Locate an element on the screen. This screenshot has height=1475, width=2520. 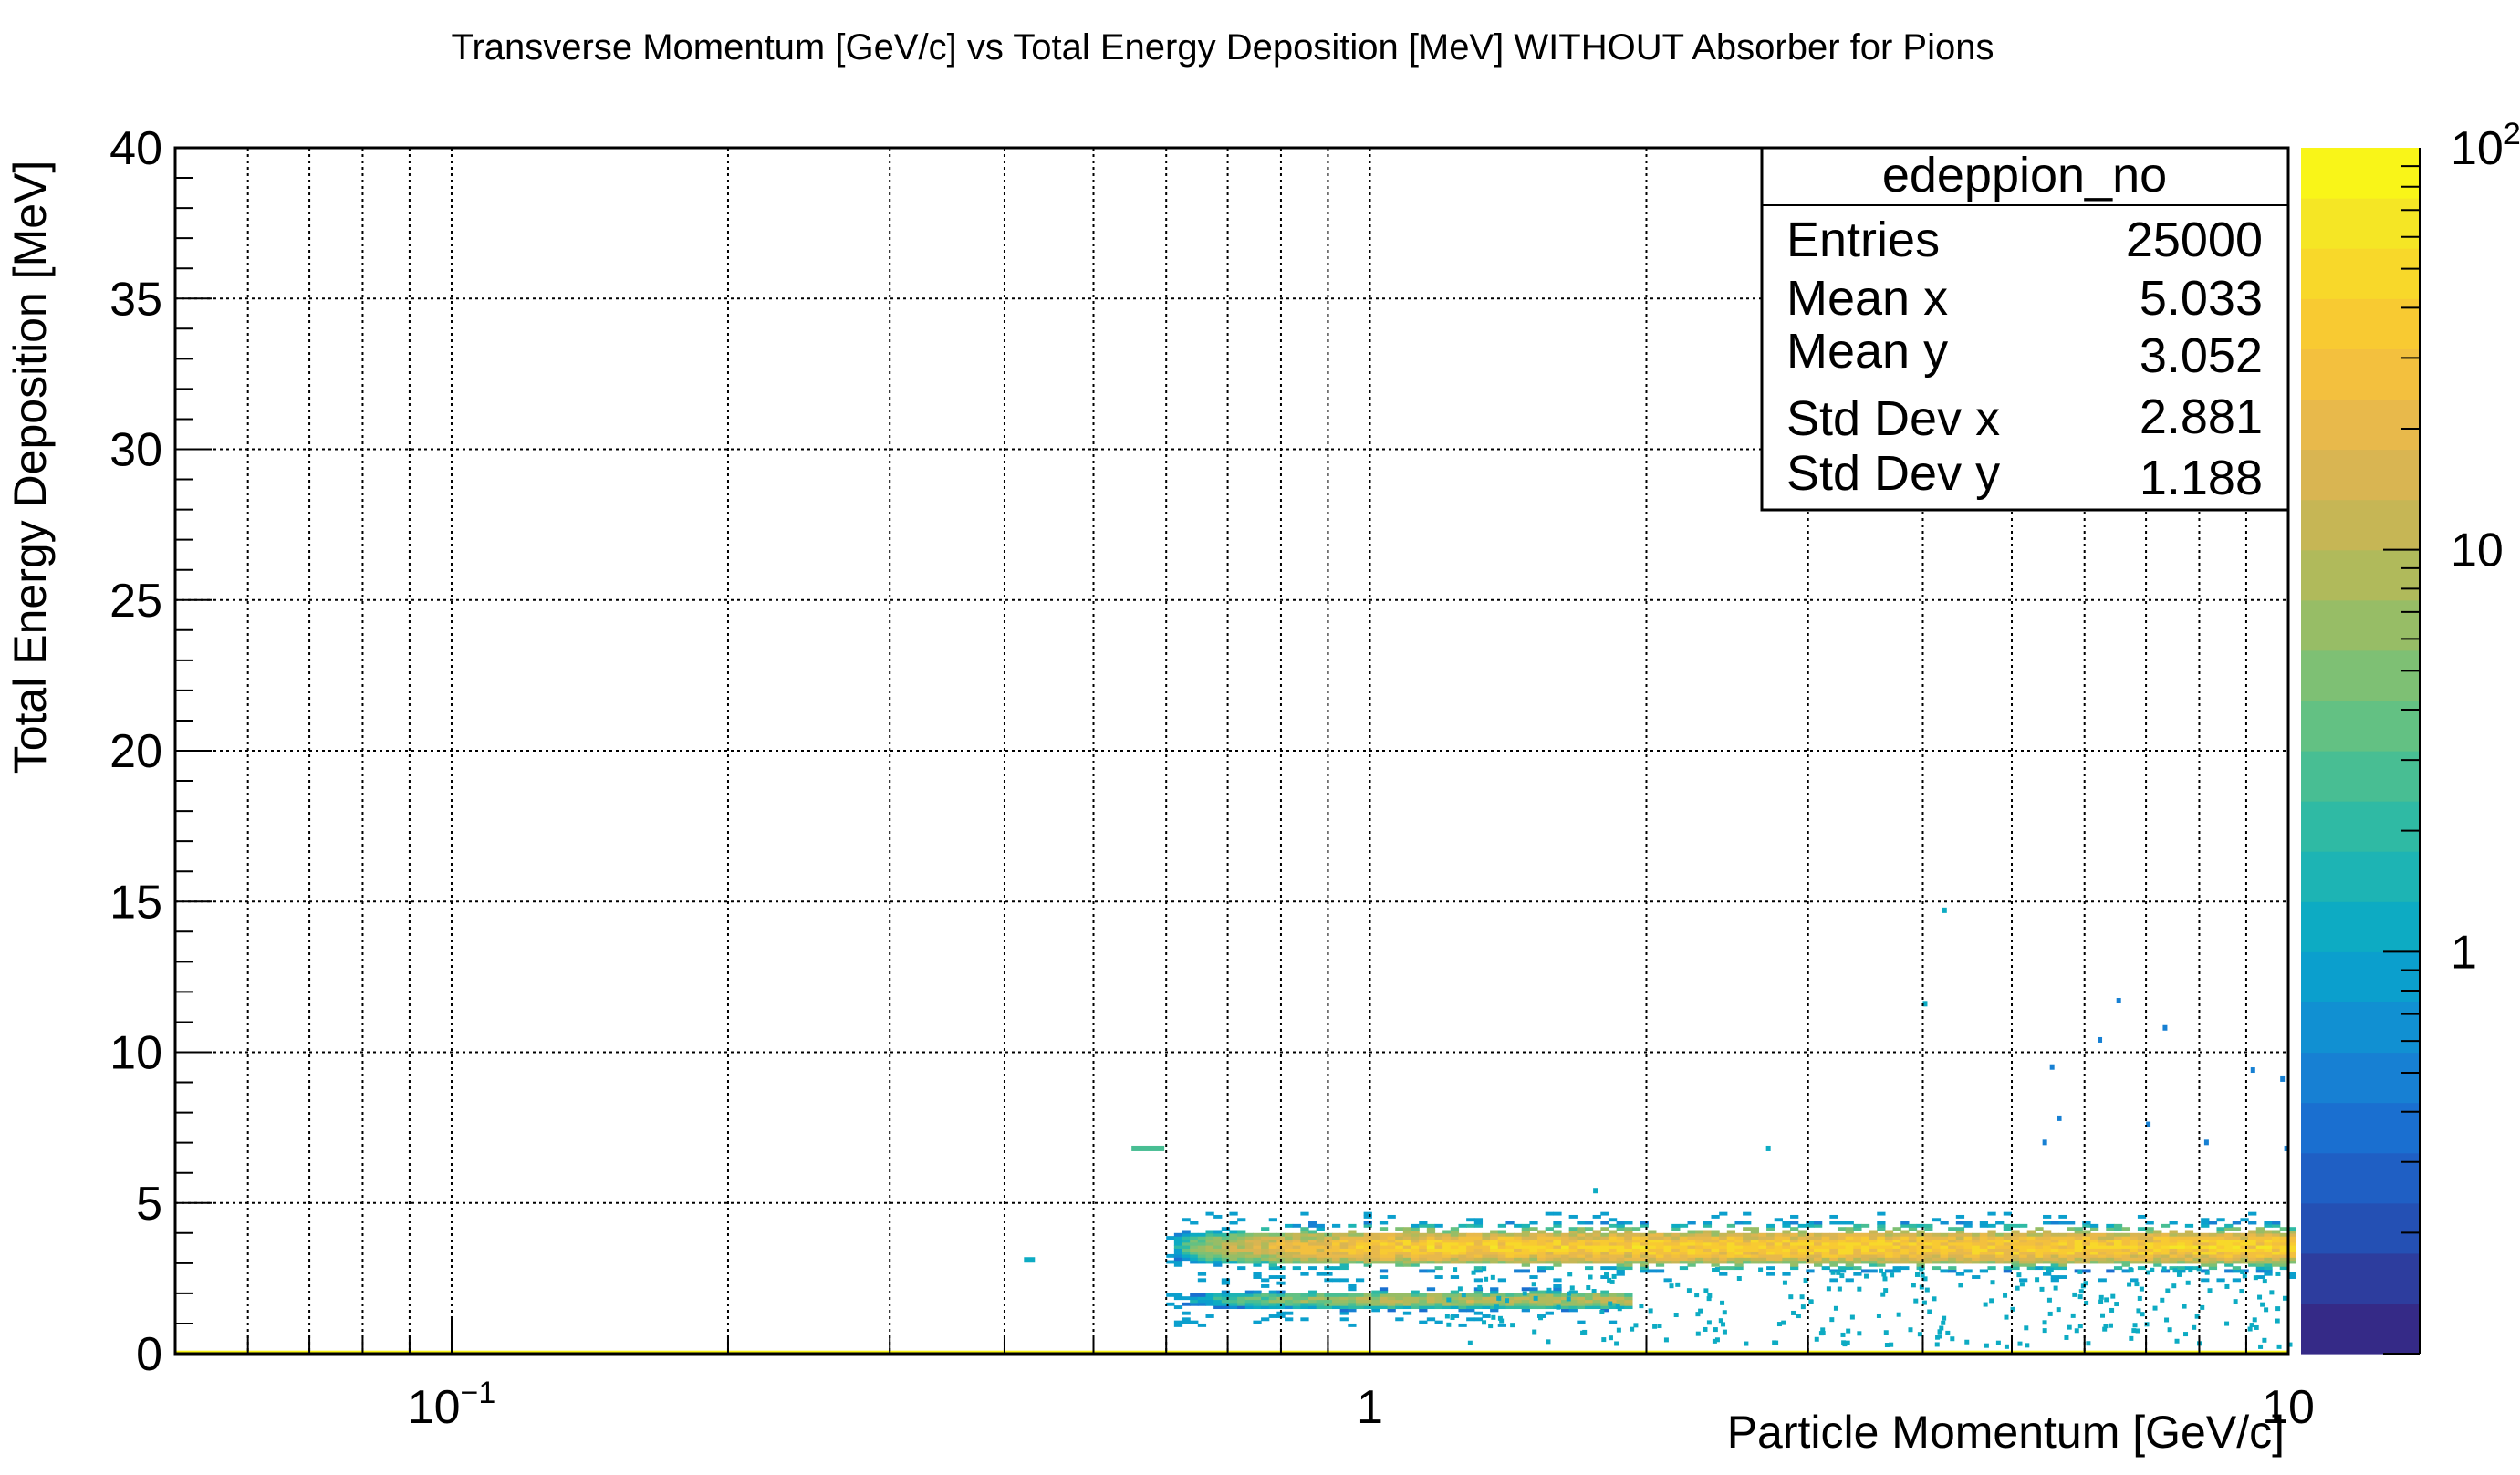
stats-value-std-dev-y: 1.188 is located at coordinates (2202, 478).